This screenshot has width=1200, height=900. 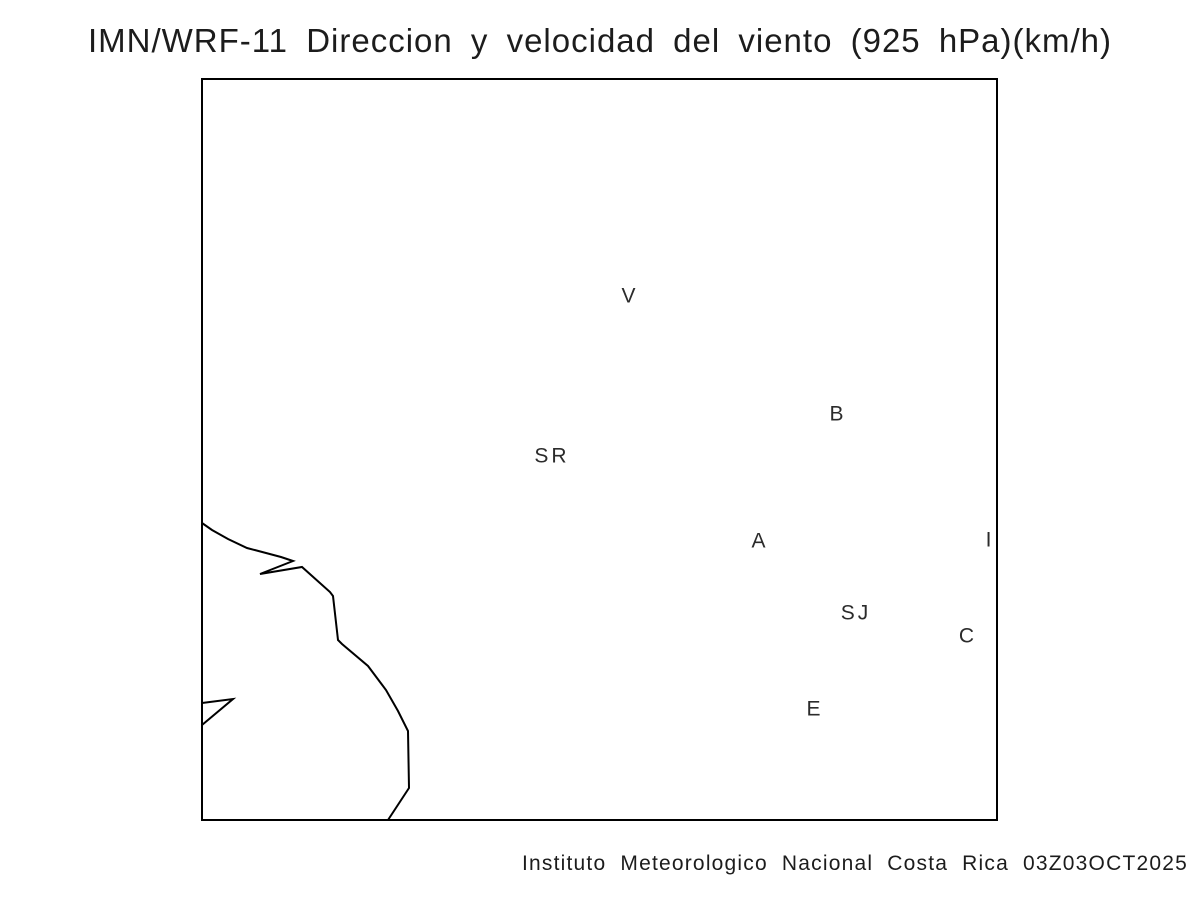 What do you see at coordinates (838, 414) in the screenshot?
I see `station-label-b: B` at bounding box center [838, 414].